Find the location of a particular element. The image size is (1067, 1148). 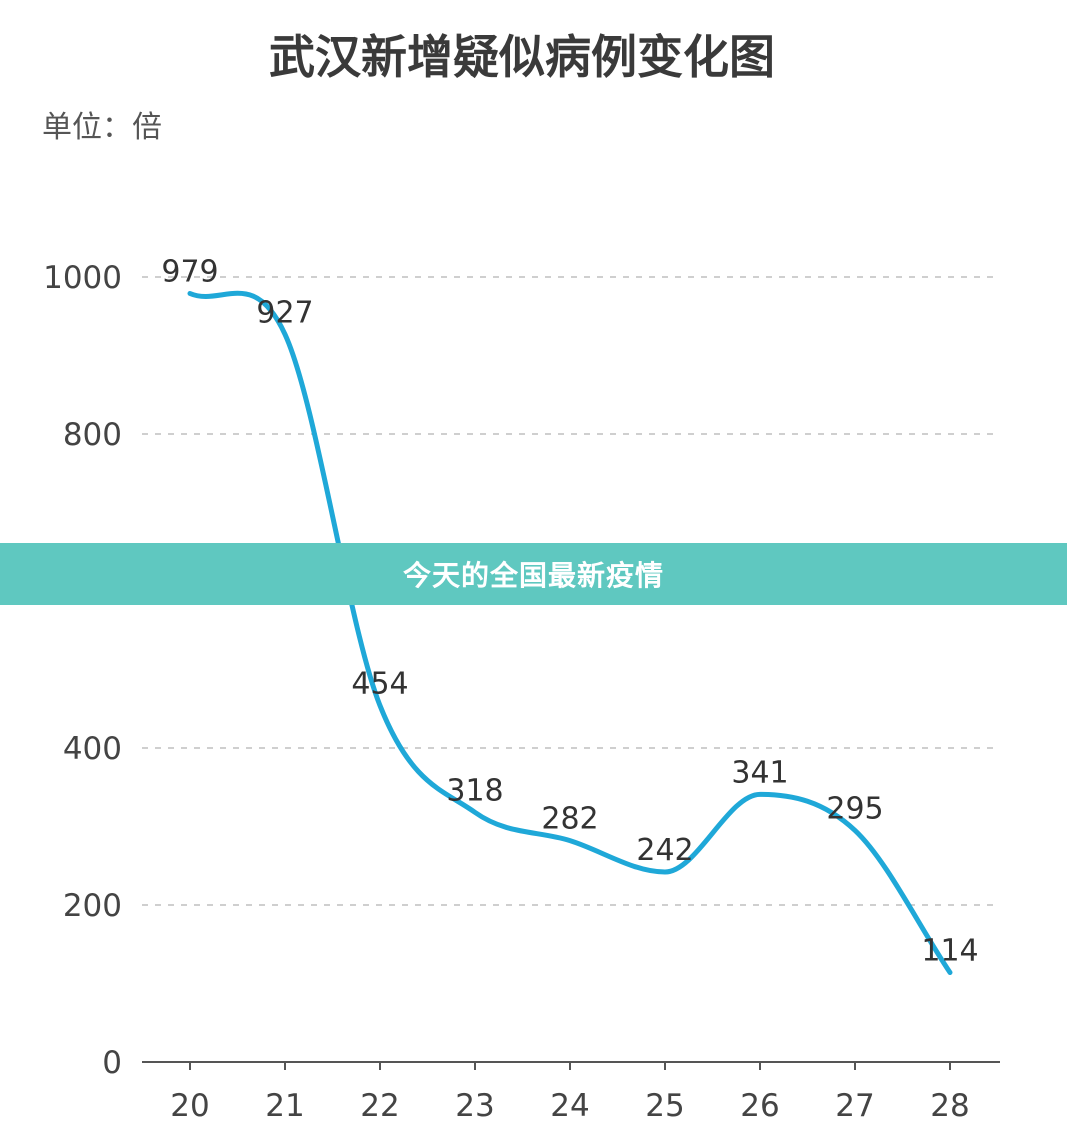

data-label: 927 is located at coordinates (284, 312).